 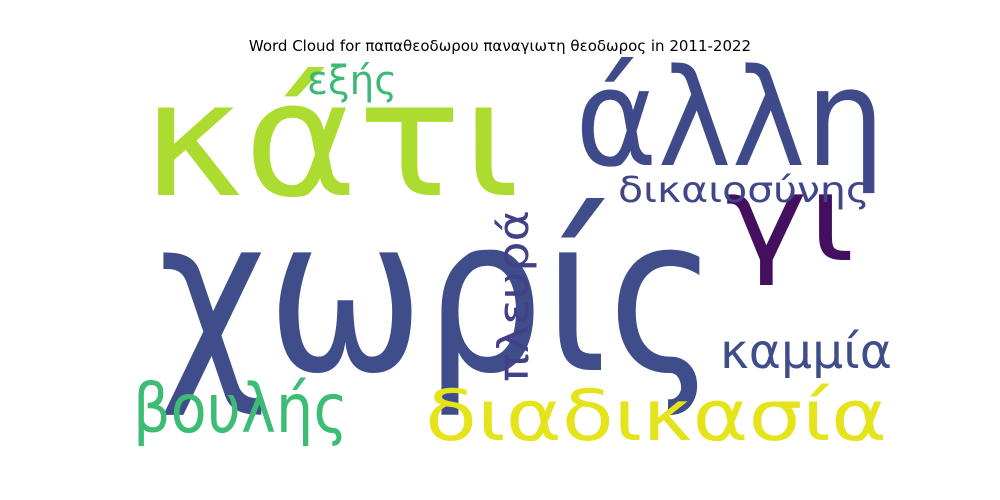 What do you see at coordinates (656, 416) in the screenshot?
I see `word-diadikasia: διαδικασία` at bounding box center [656, 416].